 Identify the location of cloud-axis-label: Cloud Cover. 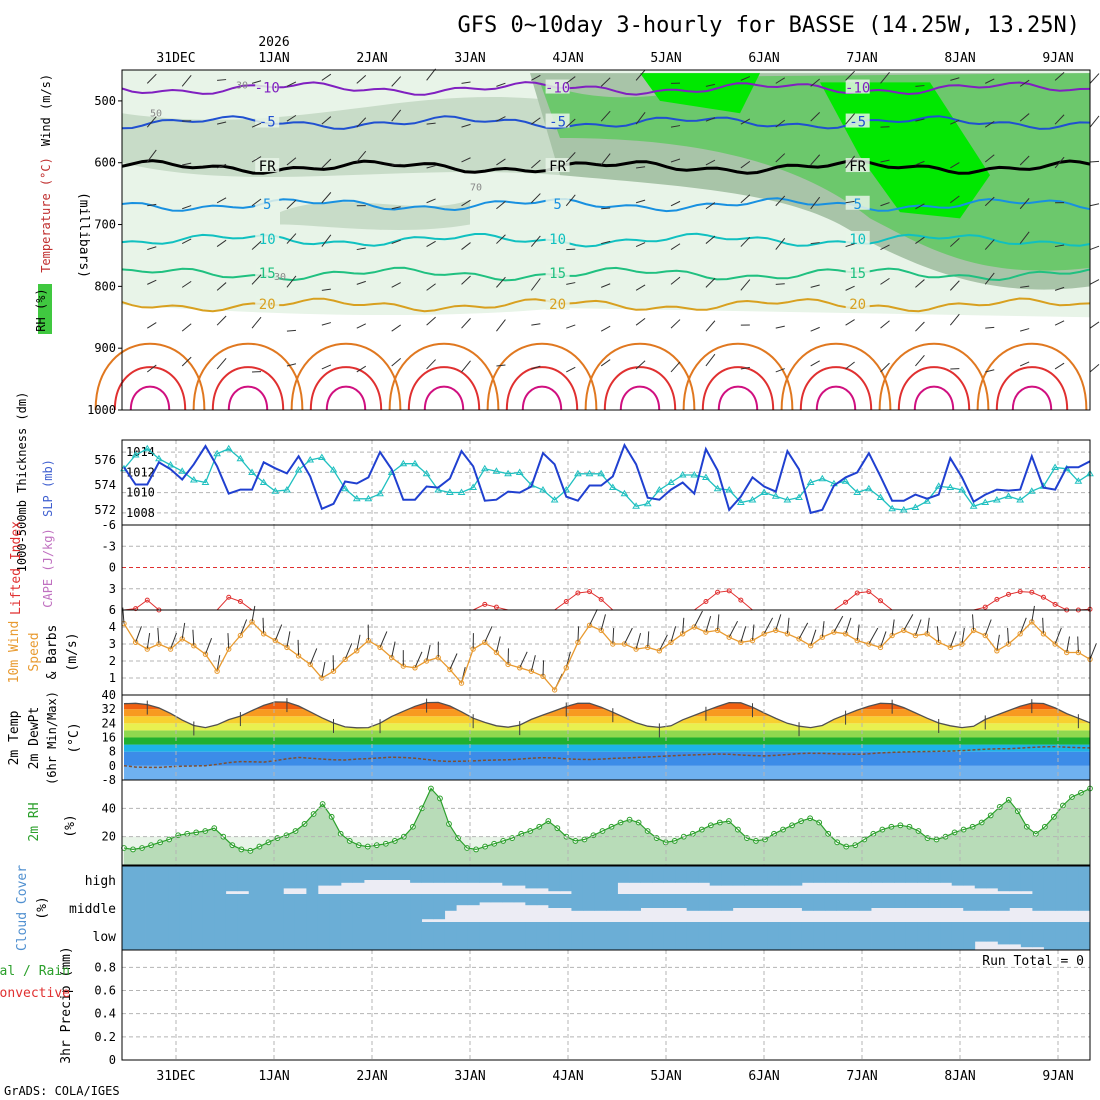
(22, 908).